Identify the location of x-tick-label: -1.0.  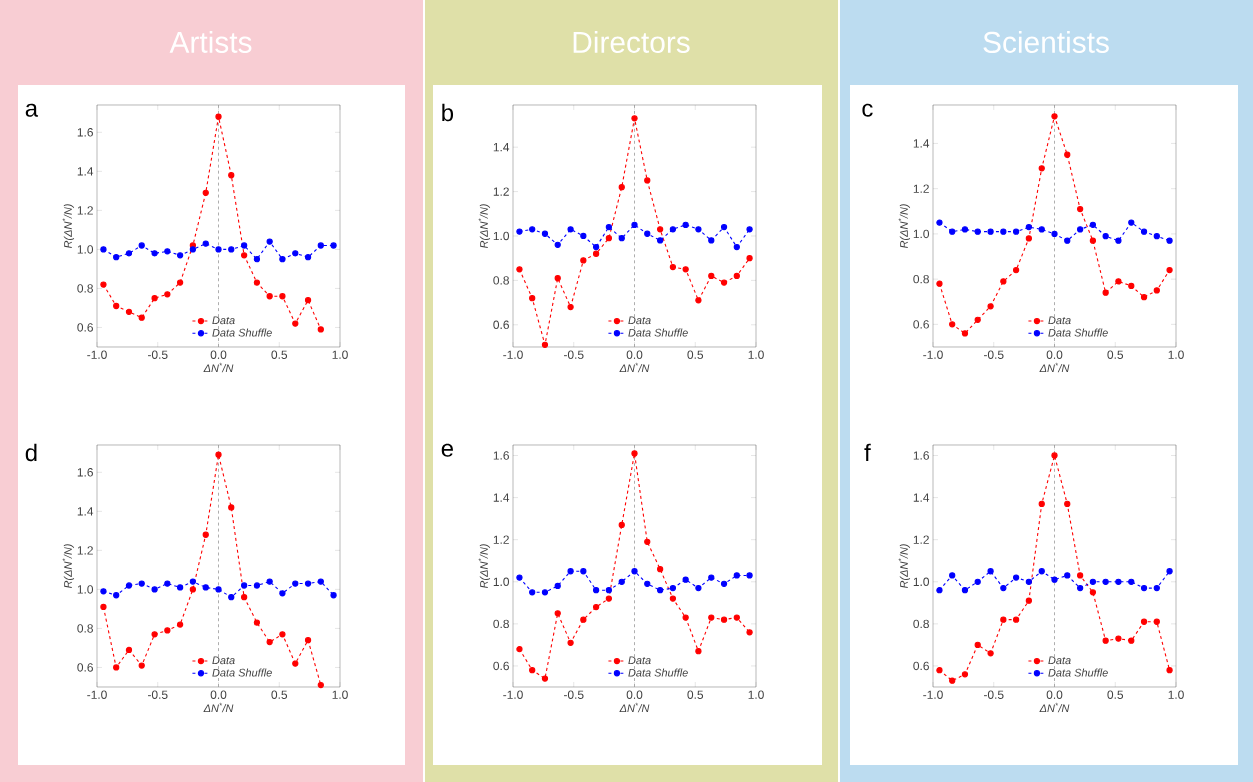
(513, 354).